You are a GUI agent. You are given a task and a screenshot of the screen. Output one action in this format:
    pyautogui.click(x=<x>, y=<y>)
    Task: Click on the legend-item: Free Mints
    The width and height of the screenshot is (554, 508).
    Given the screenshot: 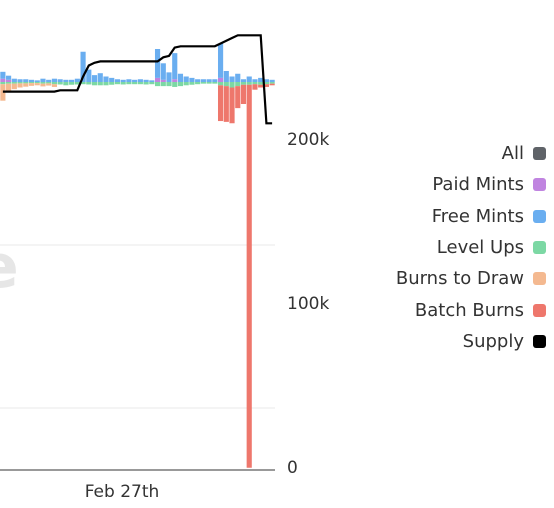 What is the action you would take?
    pyautogui.click(x=426, y=216)
    